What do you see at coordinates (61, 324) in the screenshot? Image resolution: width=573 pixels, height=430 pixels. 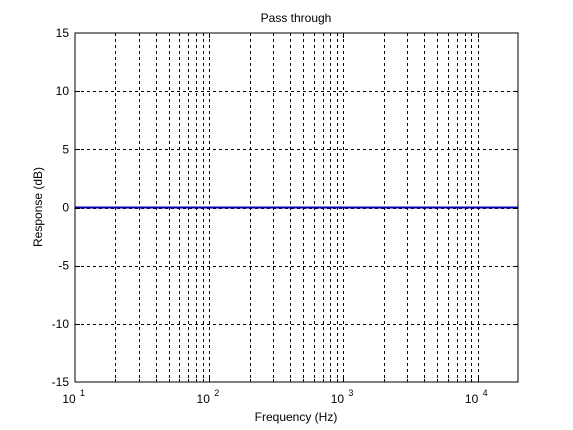 I see `y-tick-label: -10` at bounding box center [61, 324].